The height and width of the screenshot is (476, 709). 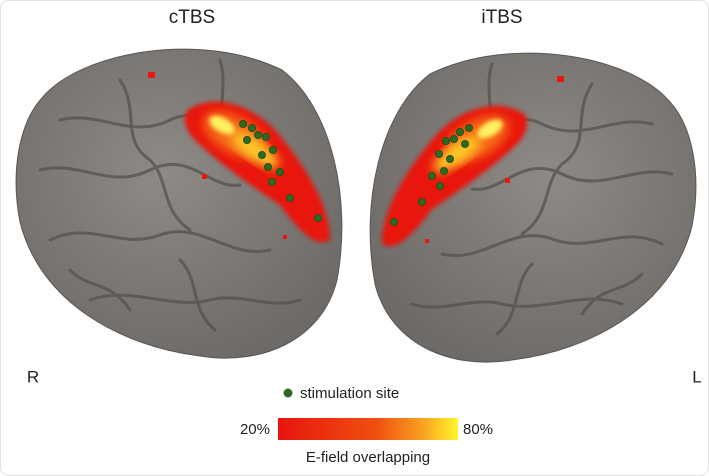 What do you see at coordinates (696, 376) in the screenshot?
I see `hemisphere-label: L` at bounding box center [696, 376].